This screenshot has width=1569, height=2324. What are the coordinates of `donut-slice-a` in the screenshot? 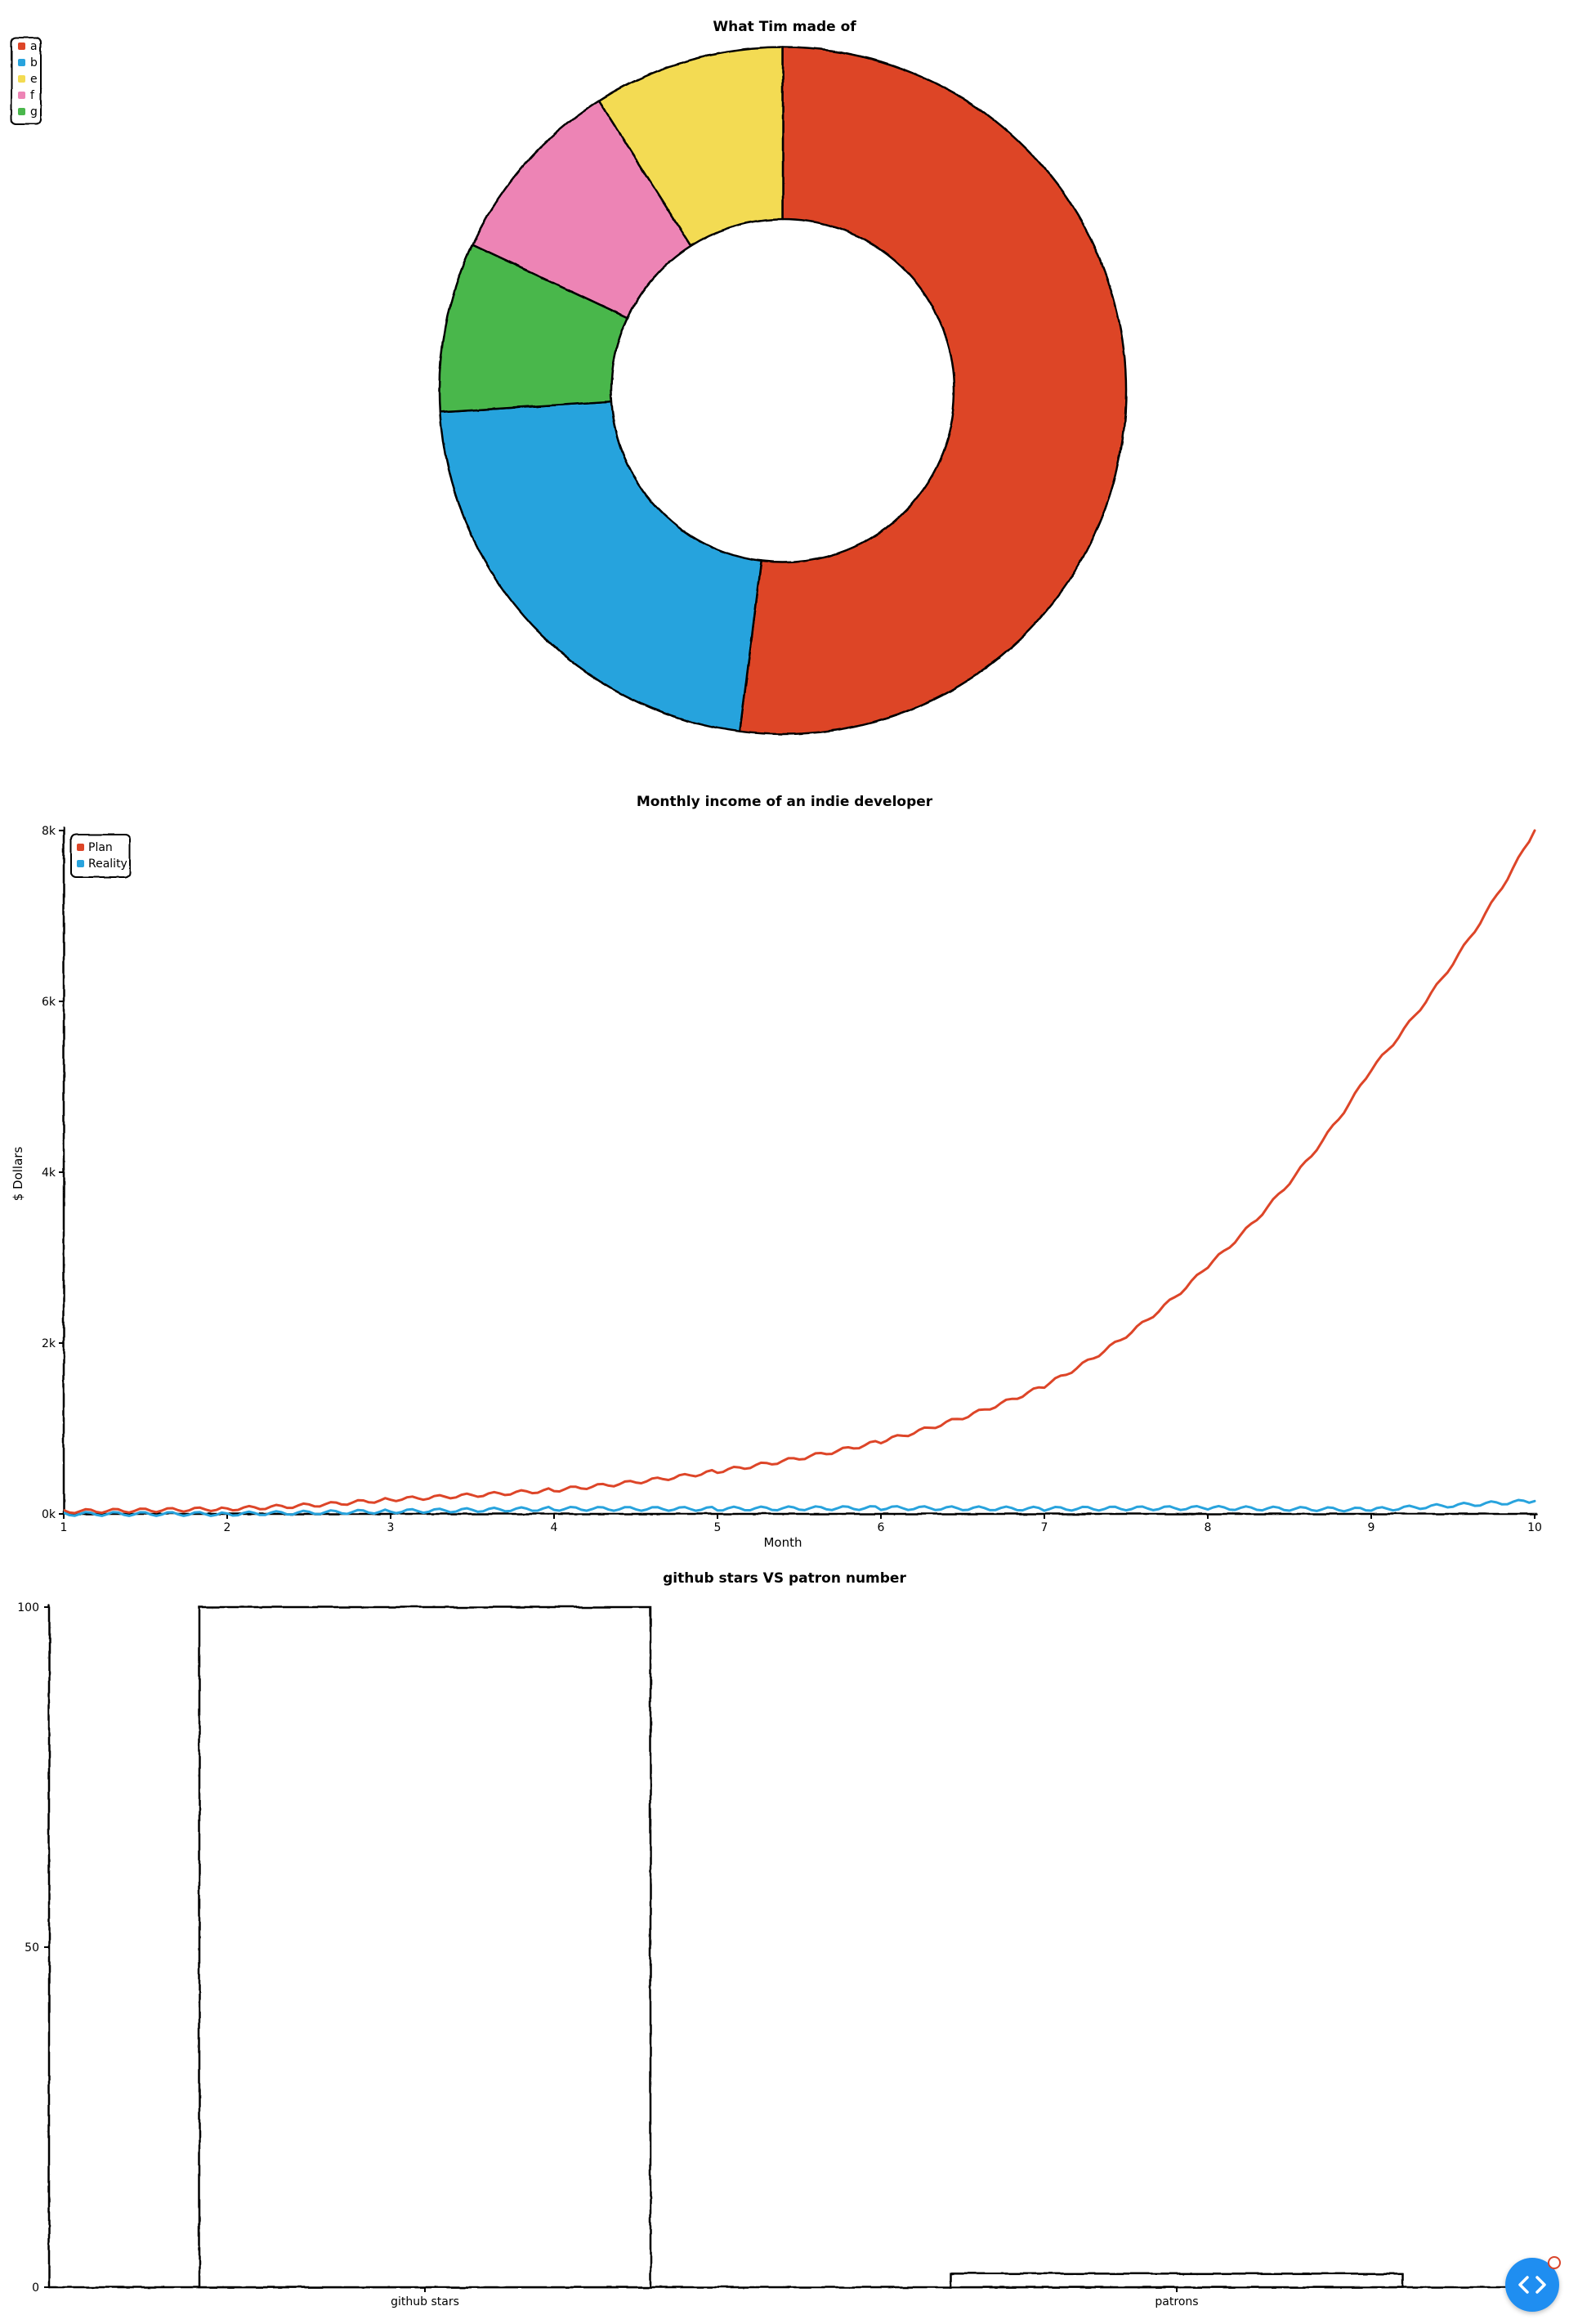 It's located at (933, 391).